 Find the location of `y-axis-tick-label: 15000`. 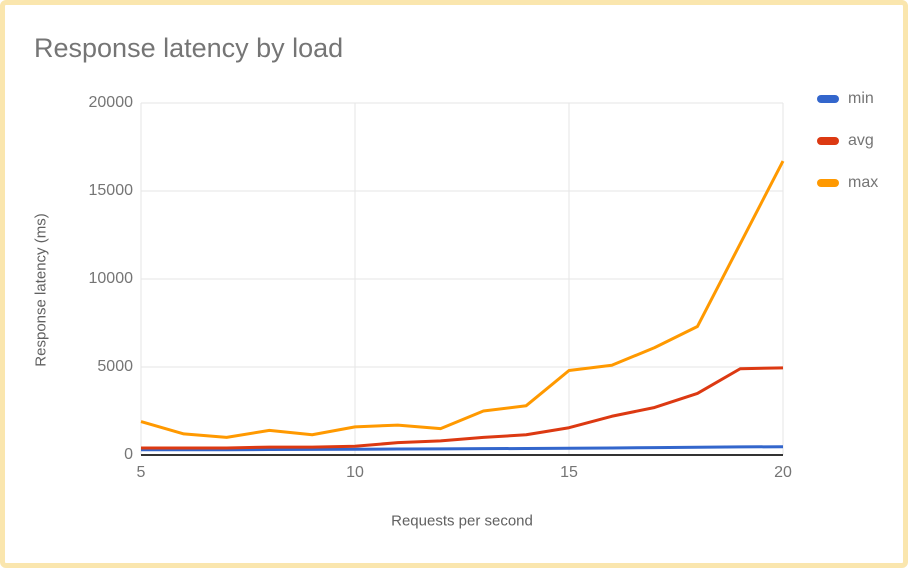

y-axis-tick-label: 15000 is located at coordinates (111, 190).